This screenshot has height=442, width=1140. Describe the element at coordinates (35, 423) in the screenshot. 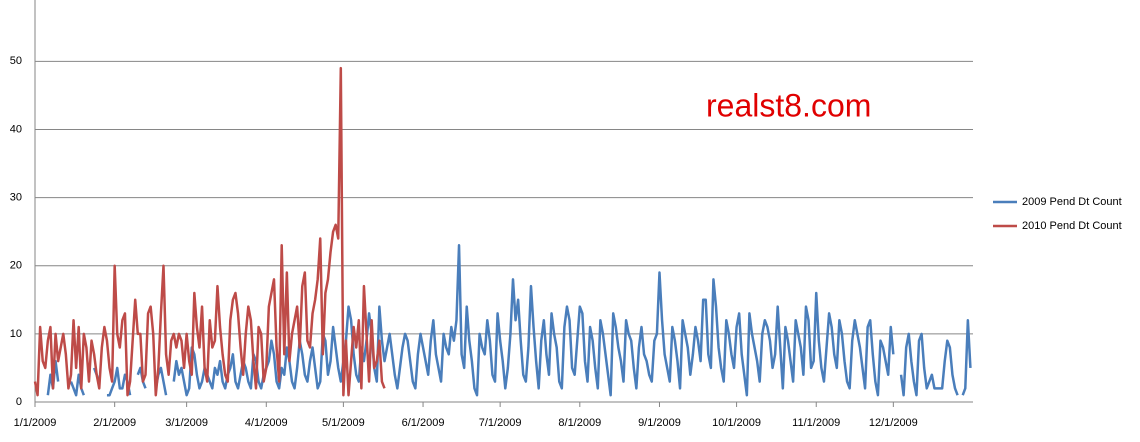

I see `x-tick-label: 1/1/2009` at that location.